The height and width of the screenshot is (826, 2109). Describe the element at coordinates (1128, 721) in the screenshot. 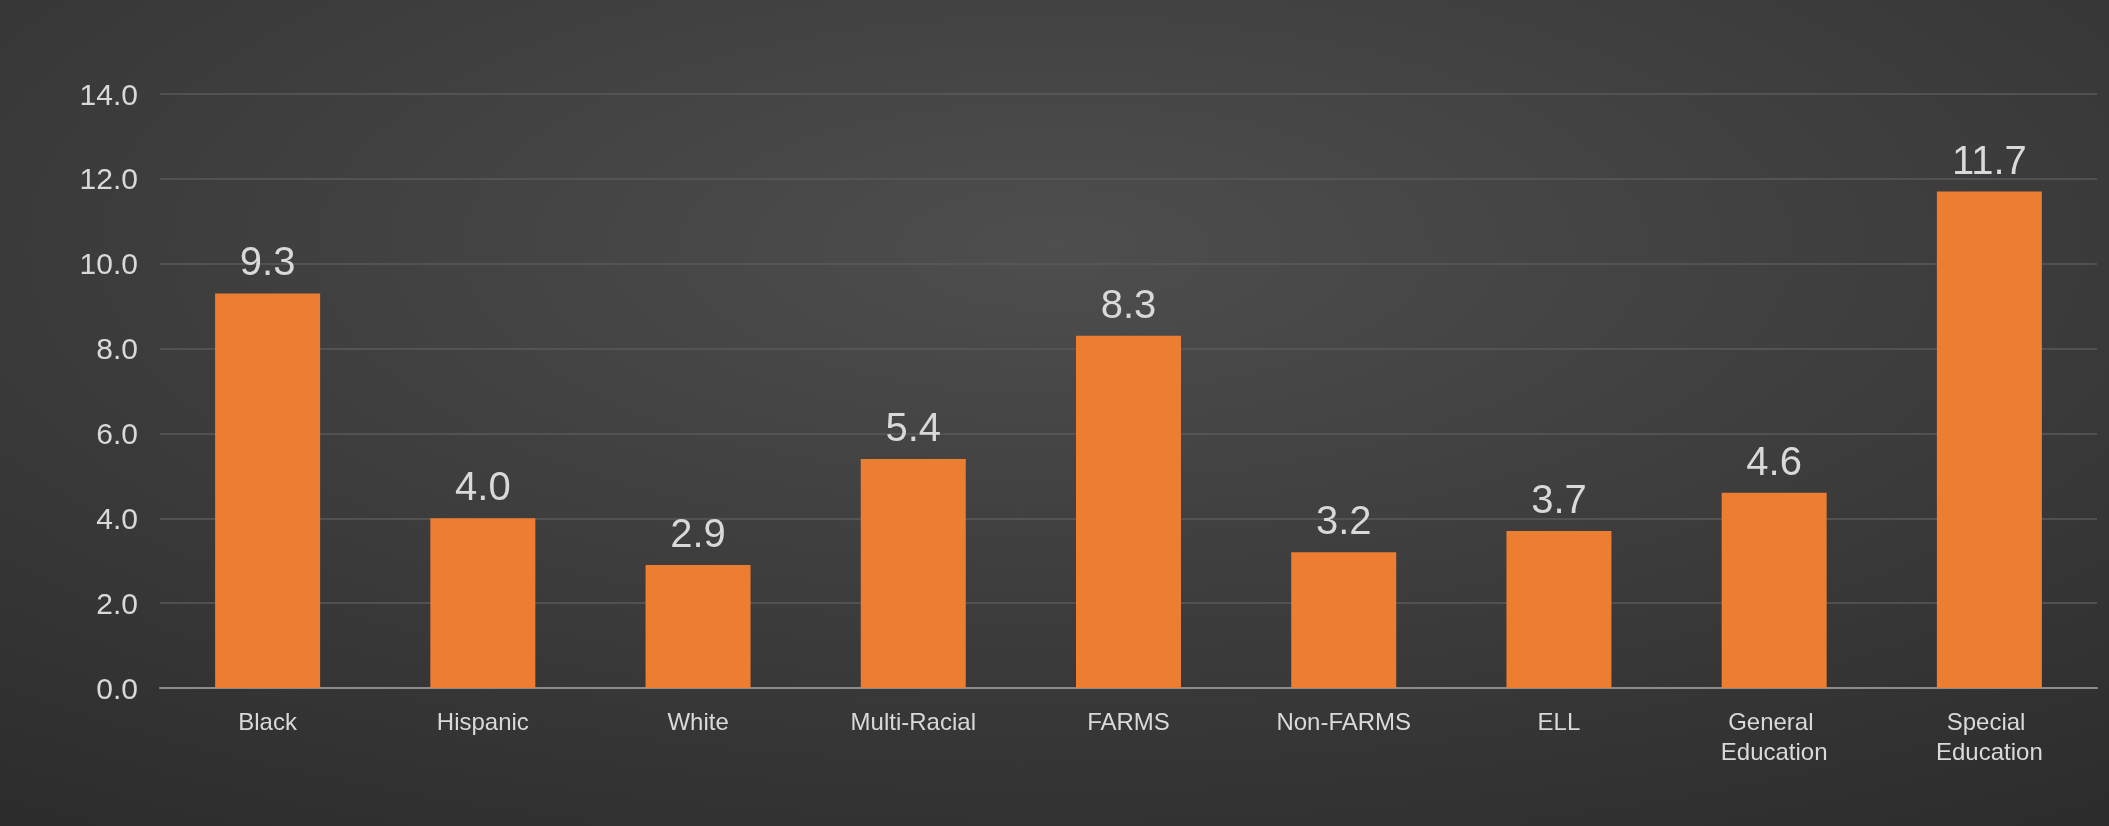

I see `x-tick-label: FARMS` at that location.